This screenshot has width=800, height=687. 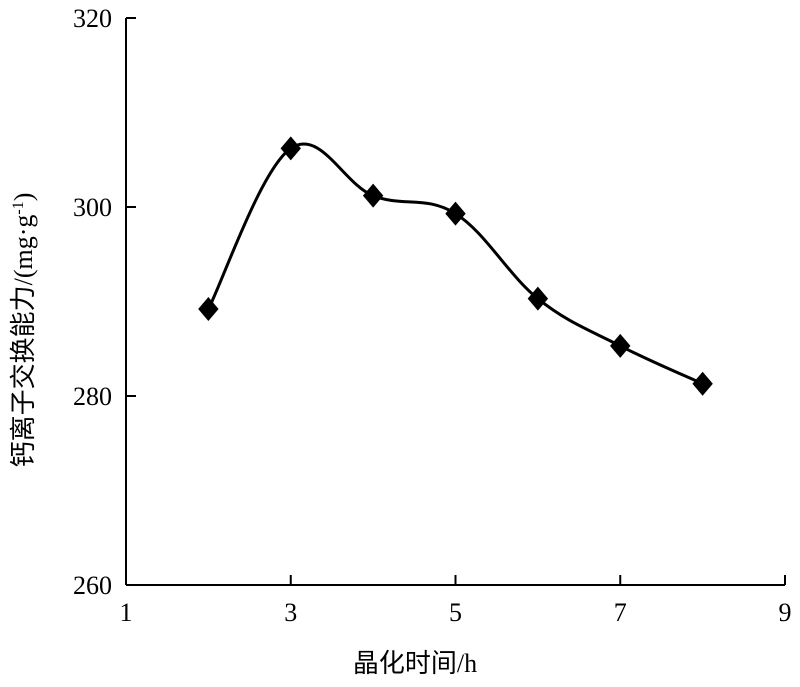 What do you see at coordinates (92, 18) in the screenshot?
I see `y-tick-label: 320` at bounding box center [92, 18].